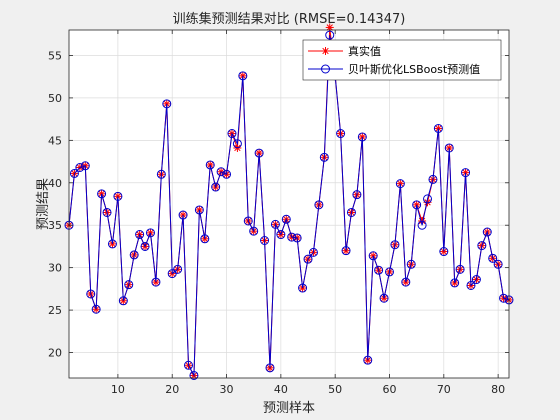 The width and height of the screenshot is (560, 420). I want to click on legend-asterisk, so click(325, 51).